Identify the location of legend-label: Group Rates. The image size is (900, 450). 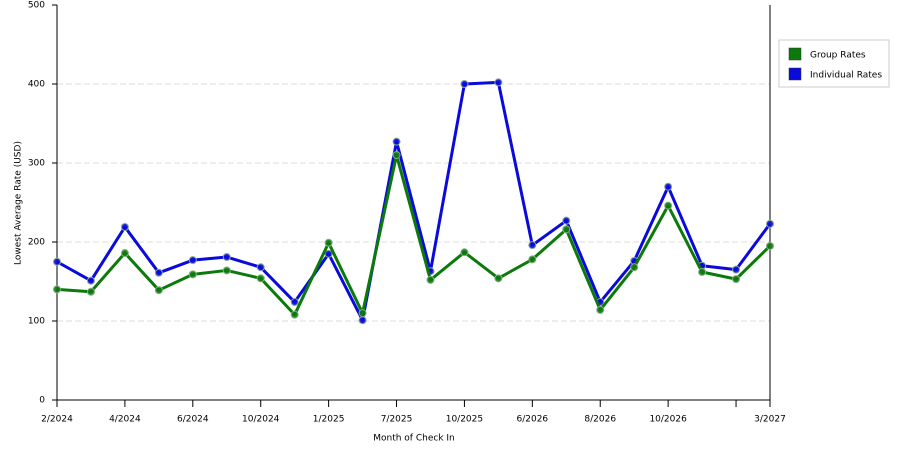
(838, 56).